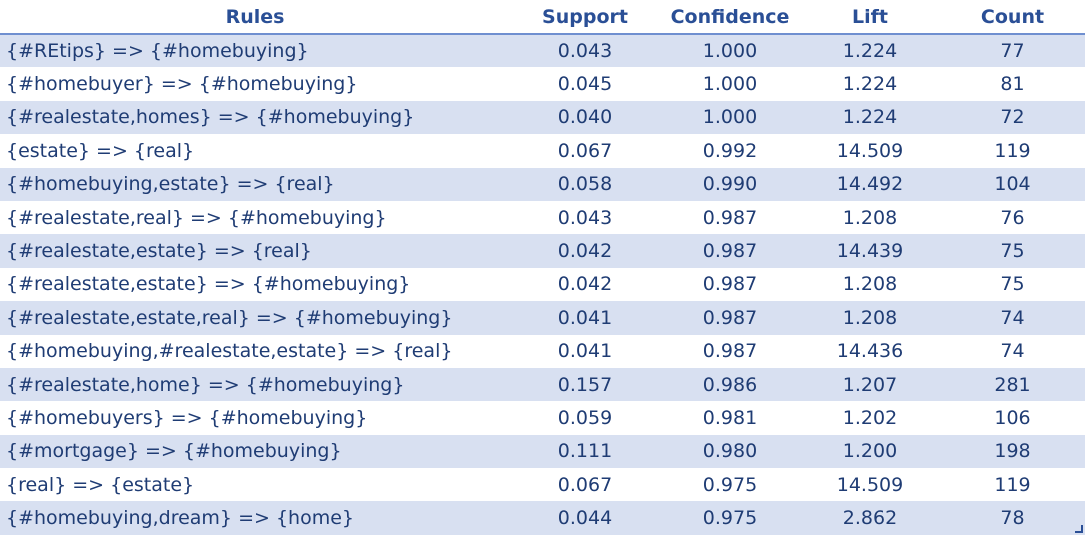 The height and width of the screenshot is (535, 1085). What do you see at coordinates (542, 151) in the screenshot?
I see `table-row: {estate} => {real} 0.067 0.992 14.509 119` at bounding box center [542, 151].